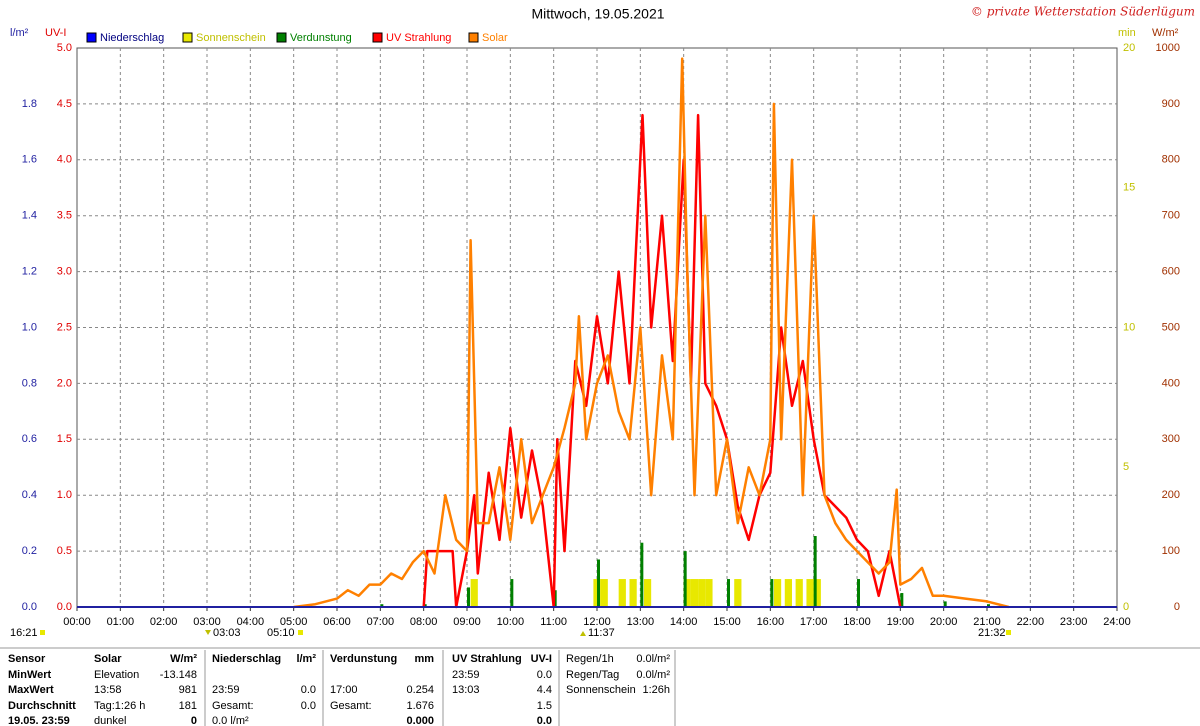  What do you see at coordinates (601, 633) in the screenshot?
I see `marker-label: 11:37` at bounding box center [601, 633].